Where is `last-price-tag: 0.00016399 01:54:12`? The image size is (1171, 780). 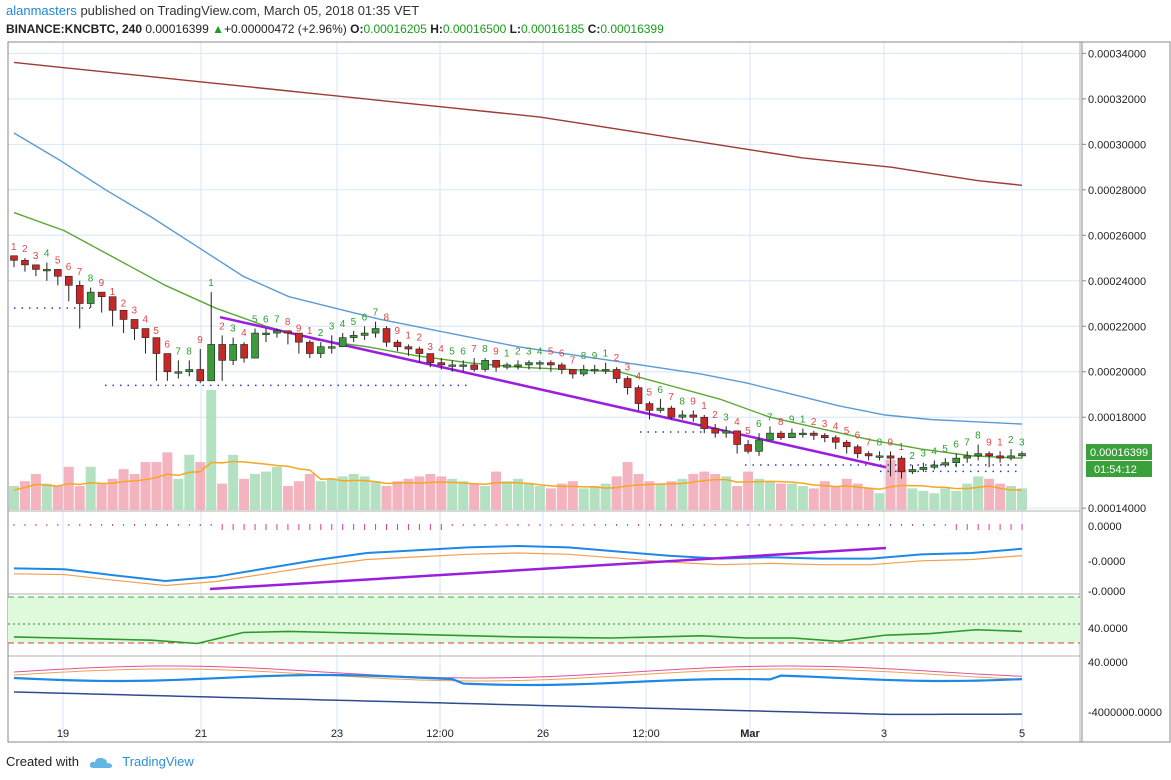 last-price-tag: 0.00016399 01:54:12 is located at coordinates (1119, 460).